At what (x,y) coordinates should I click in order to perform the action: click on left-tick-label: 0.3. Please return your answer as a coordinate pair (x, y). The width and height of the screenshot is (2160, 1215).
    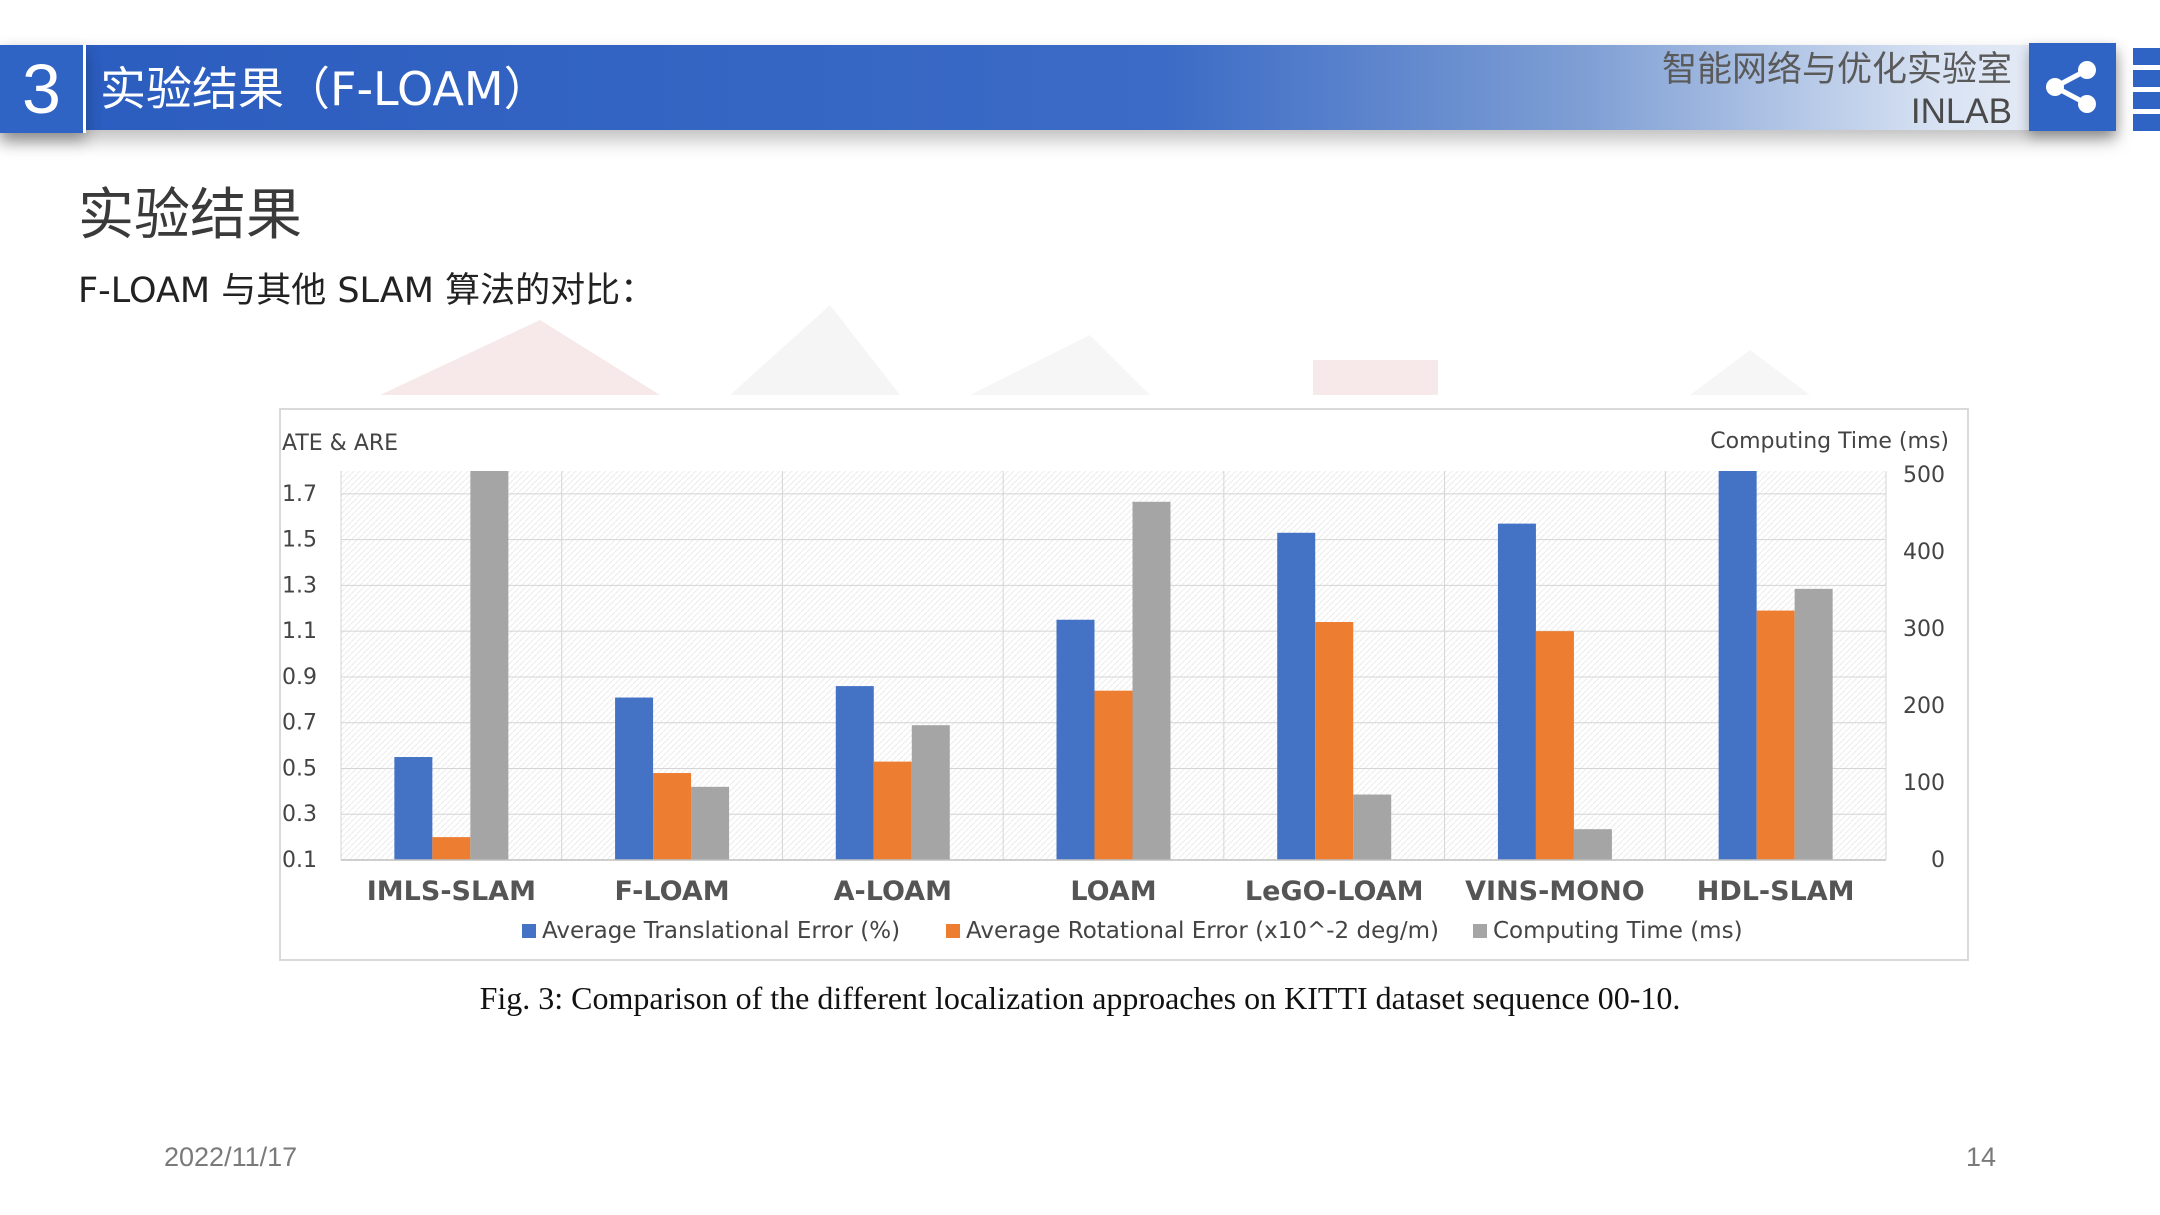
    Looking at the image, I should click on (299, 814).